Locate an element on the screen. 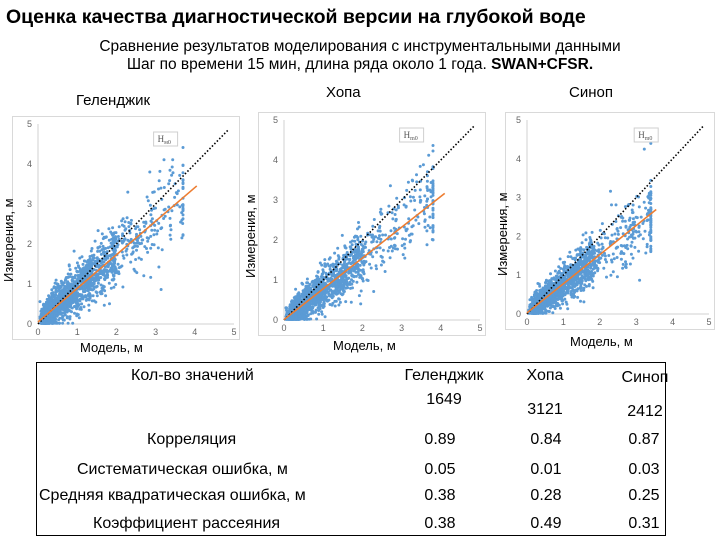  table-station-gelendzhik: Геленджик is located at coordinates (444, 375).